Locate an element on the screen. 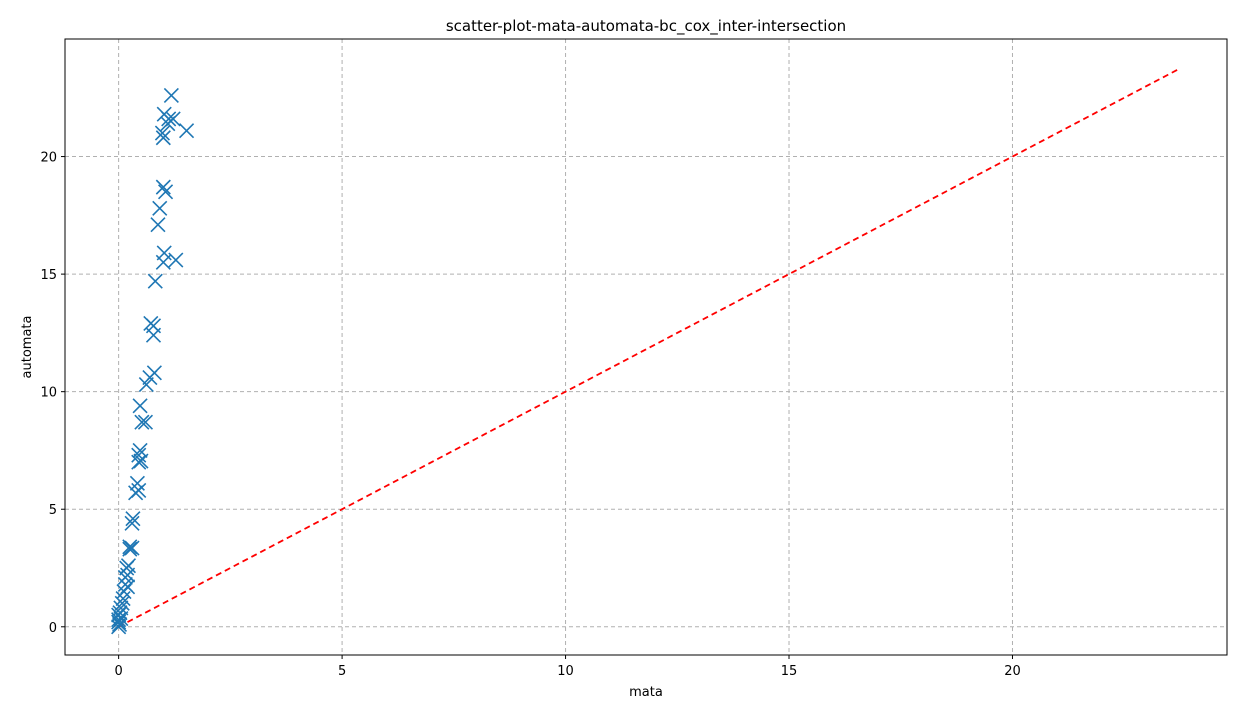 This screenshot has width=1247, height=719. y-axis-ticks: 0 5 10 15 20 is located at coordinates (52, 393).